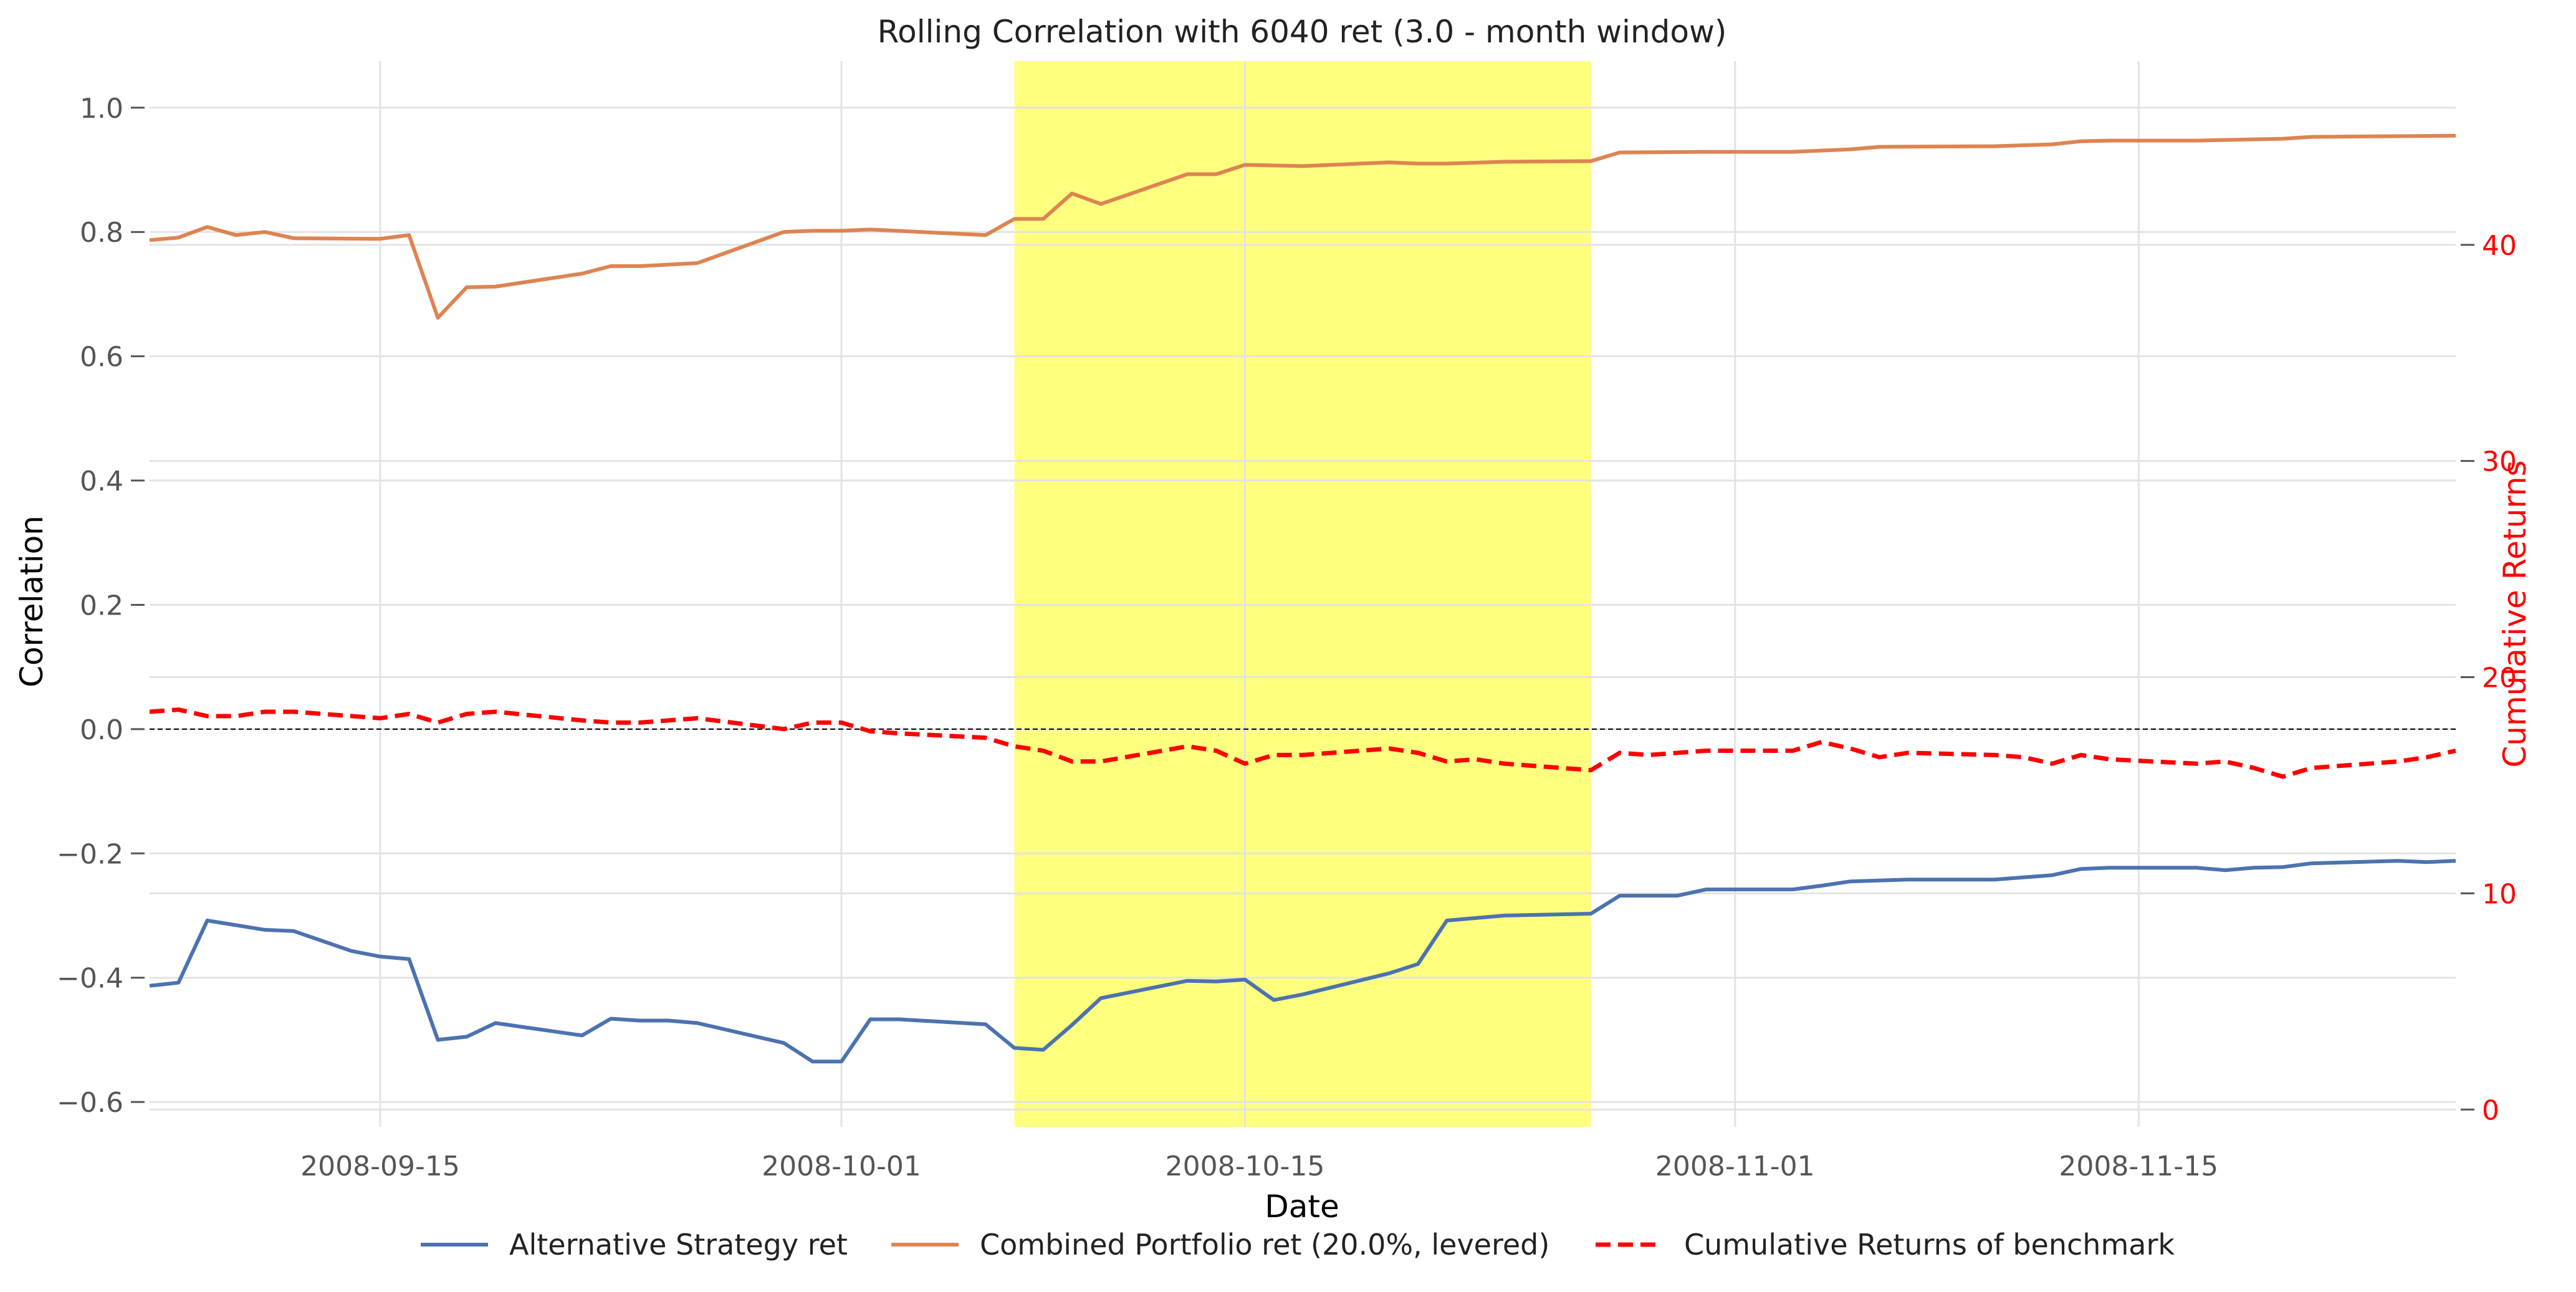 This screenshot has height=1292, width=2576. Describe the element at coordinates (101, 357) in the screenshot. I see `y-tick-label: 0.6` at that location.